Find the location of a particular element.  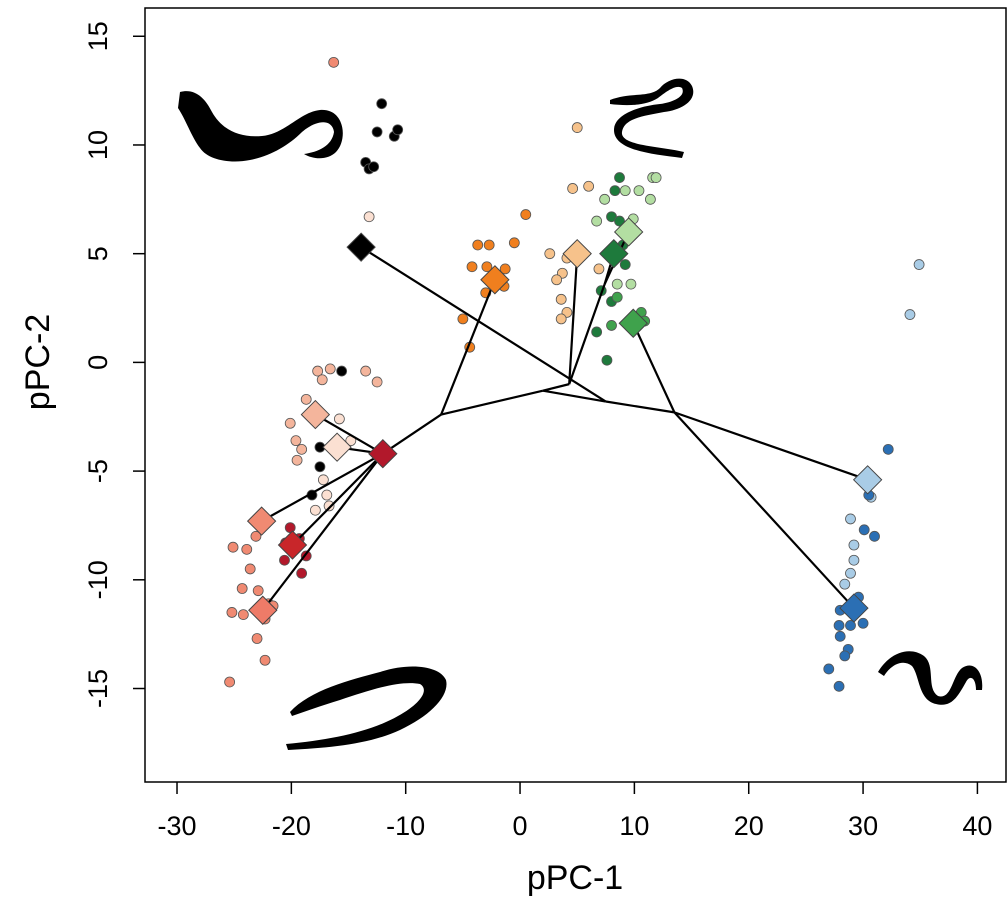

x-tick-label: 0 is located at coordinates (520, 826).